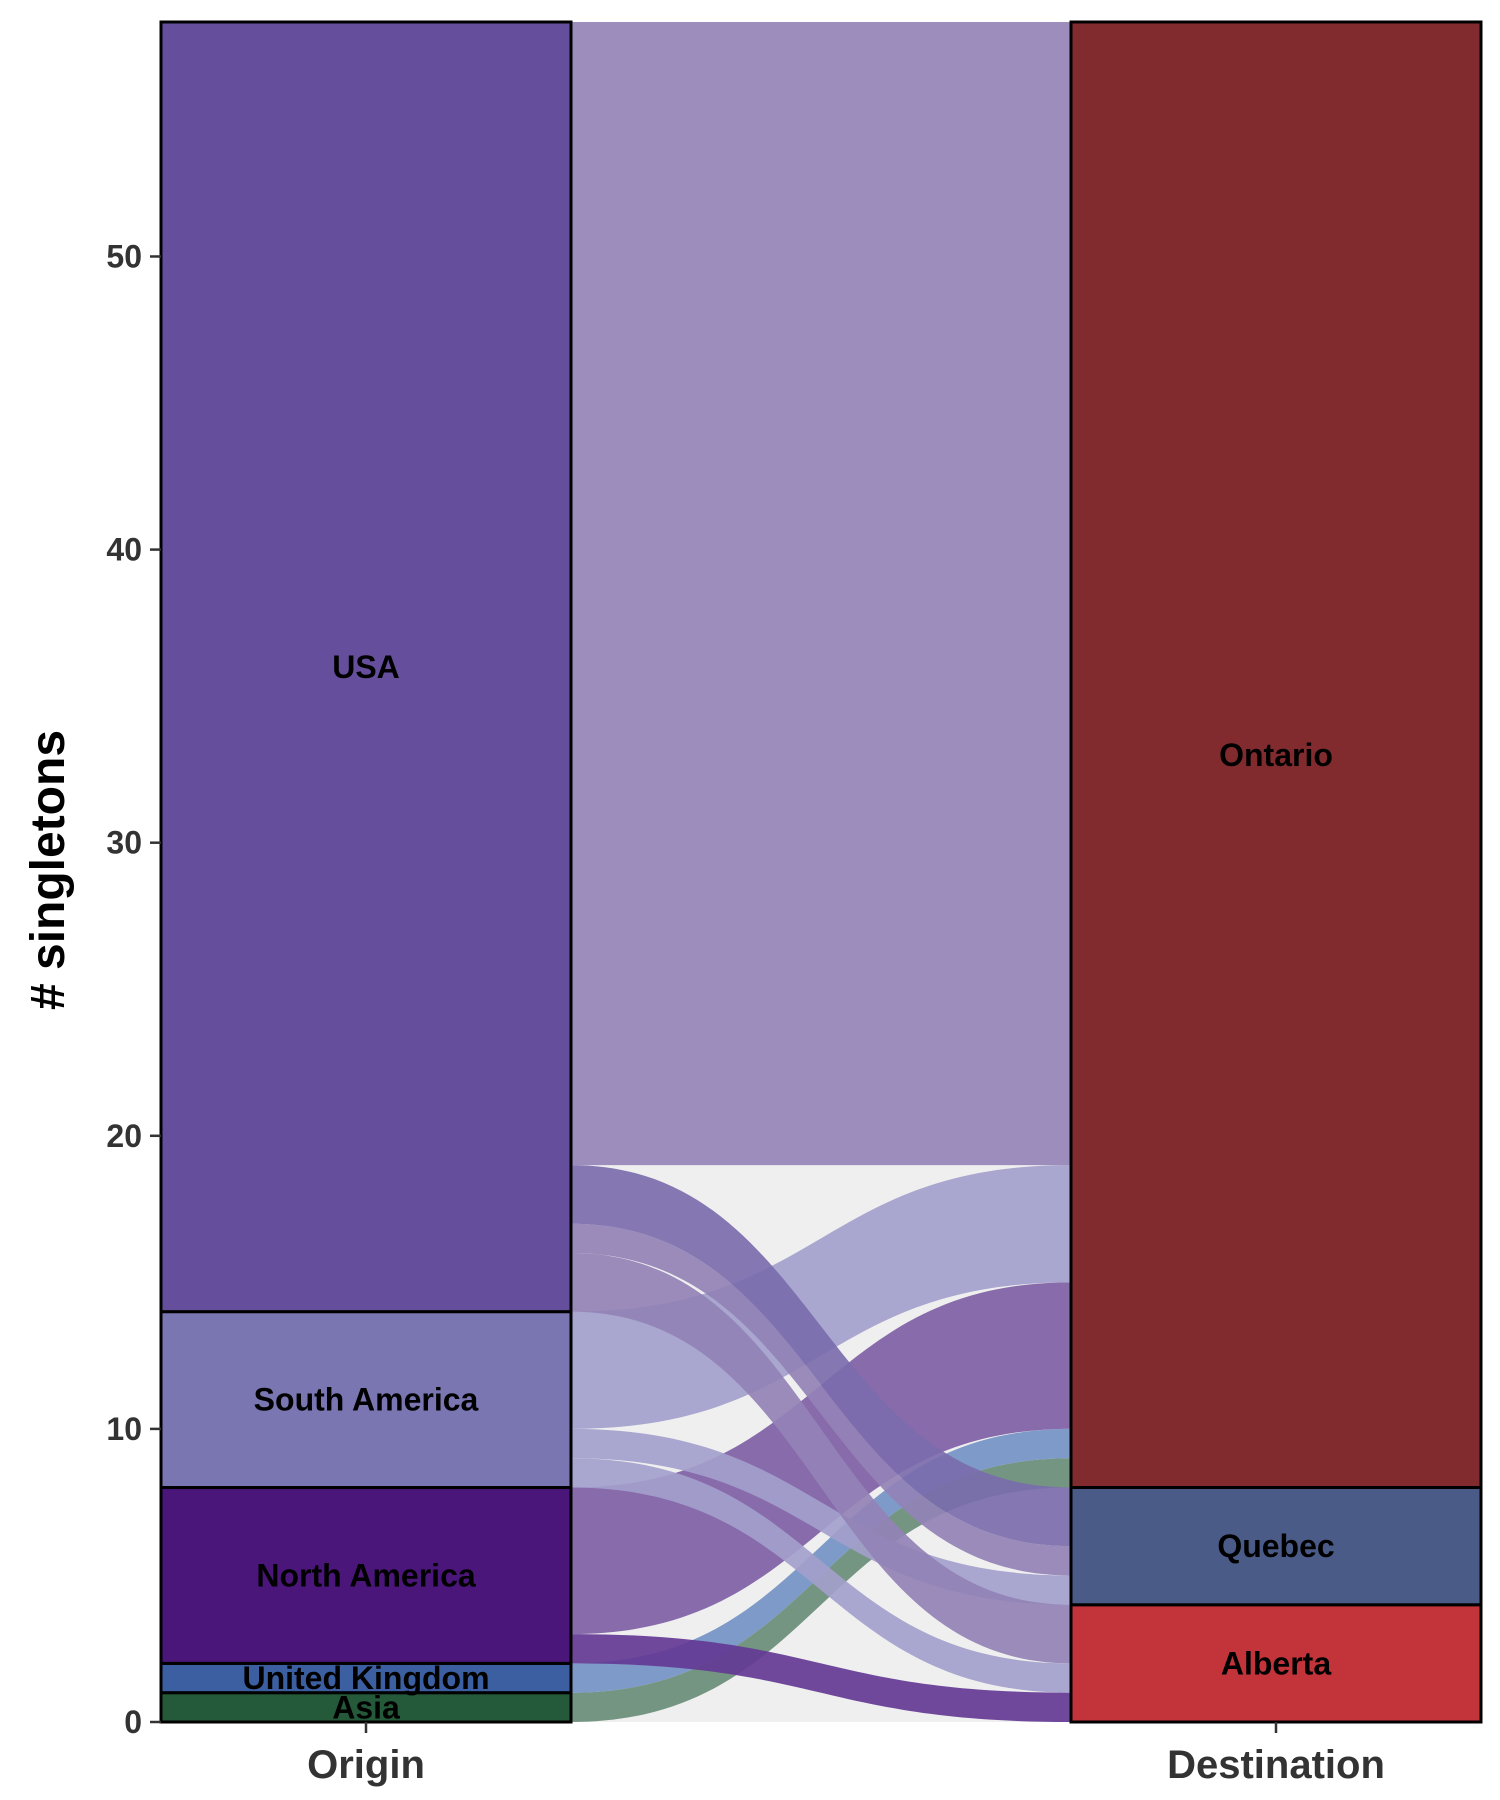  I want to click on origin-stratum-south-america, so click(366, 1400).